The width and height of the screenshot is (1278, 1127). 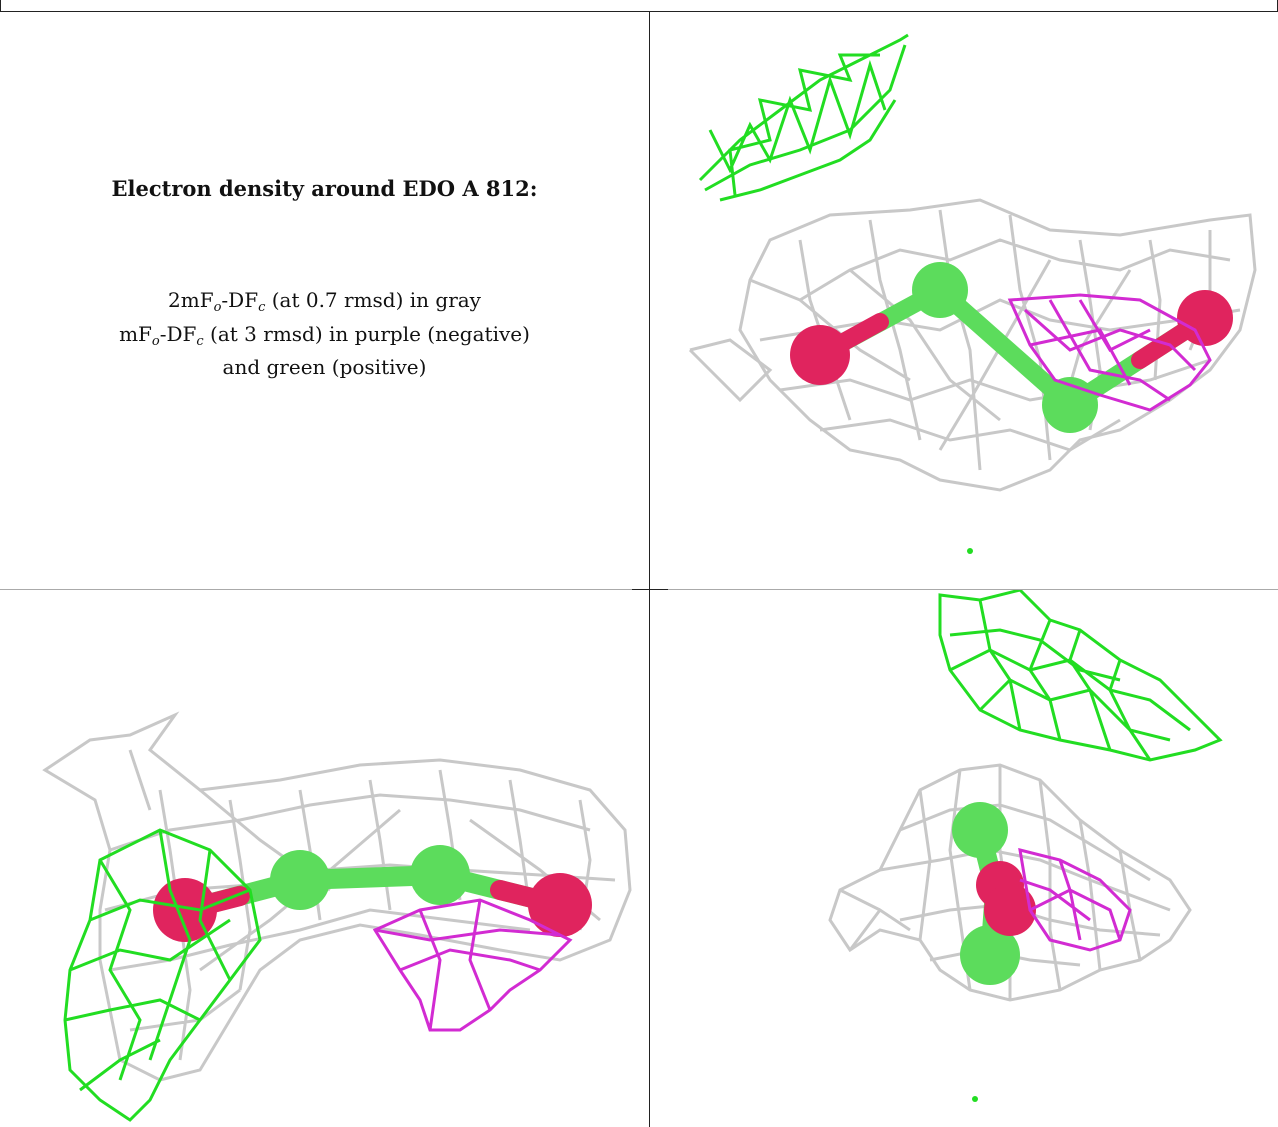 What do you see at coordinates (649, 569) in the screenshot?
I see `table-vertical-divider` at bounding box center [649, 569].